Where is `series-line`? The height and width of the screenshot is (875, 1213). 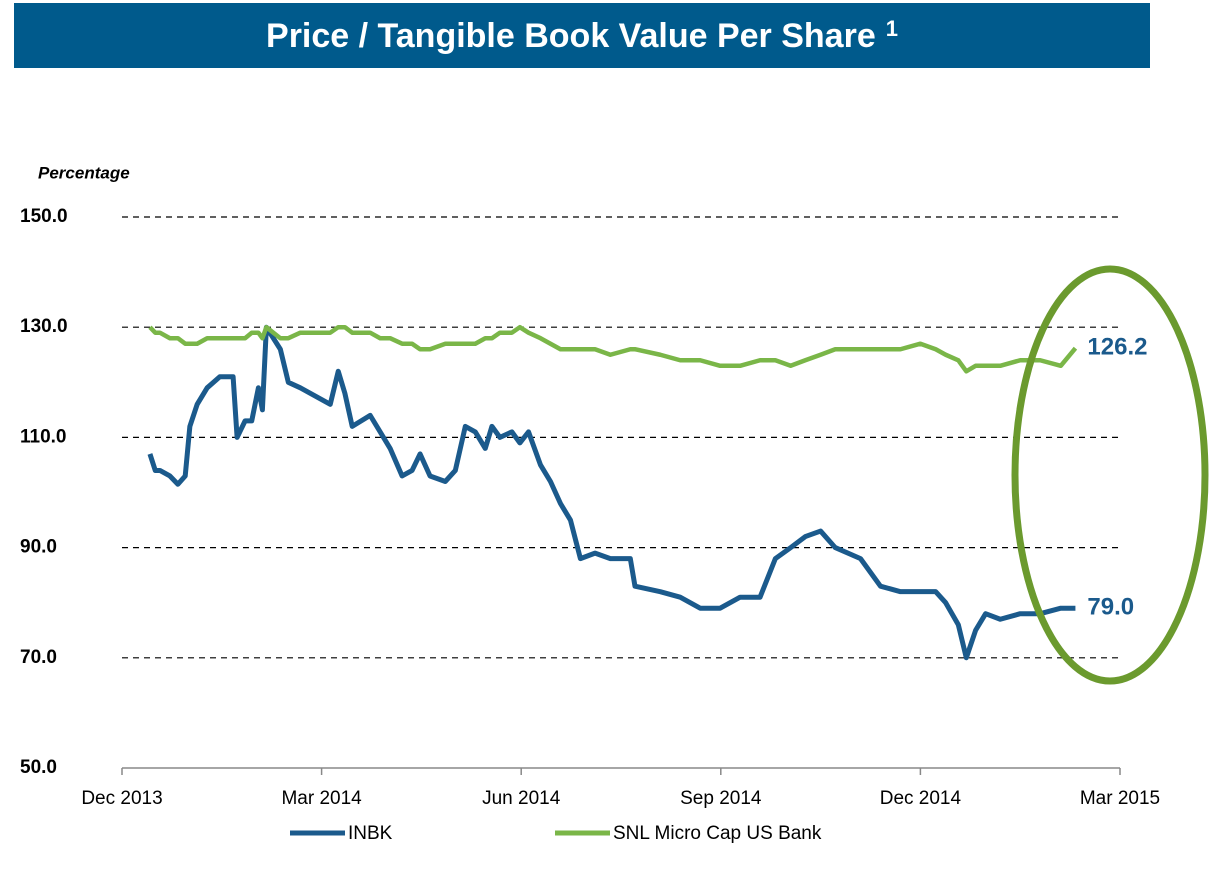
series-line is located at coordinates (613, 349).